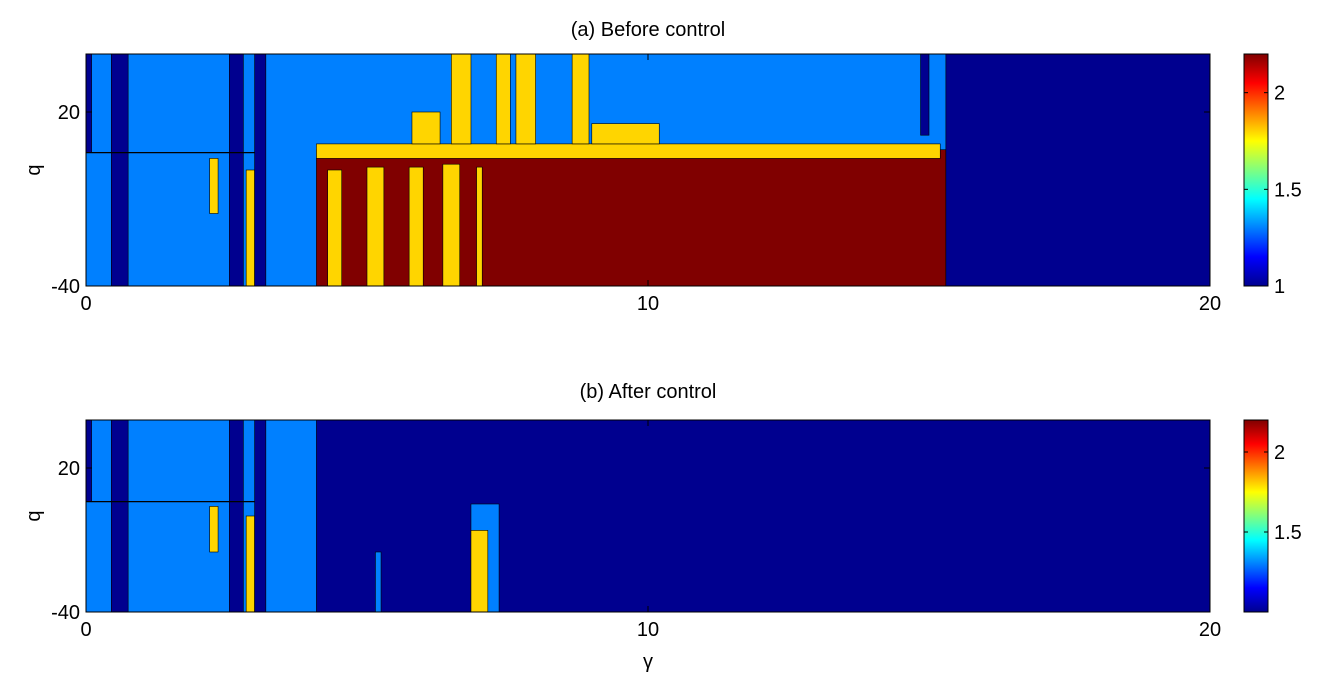  Describe the element at coordinates (1279, 287) in the screenshot. I see `colorbar-tick-label-0: 1` at that location.